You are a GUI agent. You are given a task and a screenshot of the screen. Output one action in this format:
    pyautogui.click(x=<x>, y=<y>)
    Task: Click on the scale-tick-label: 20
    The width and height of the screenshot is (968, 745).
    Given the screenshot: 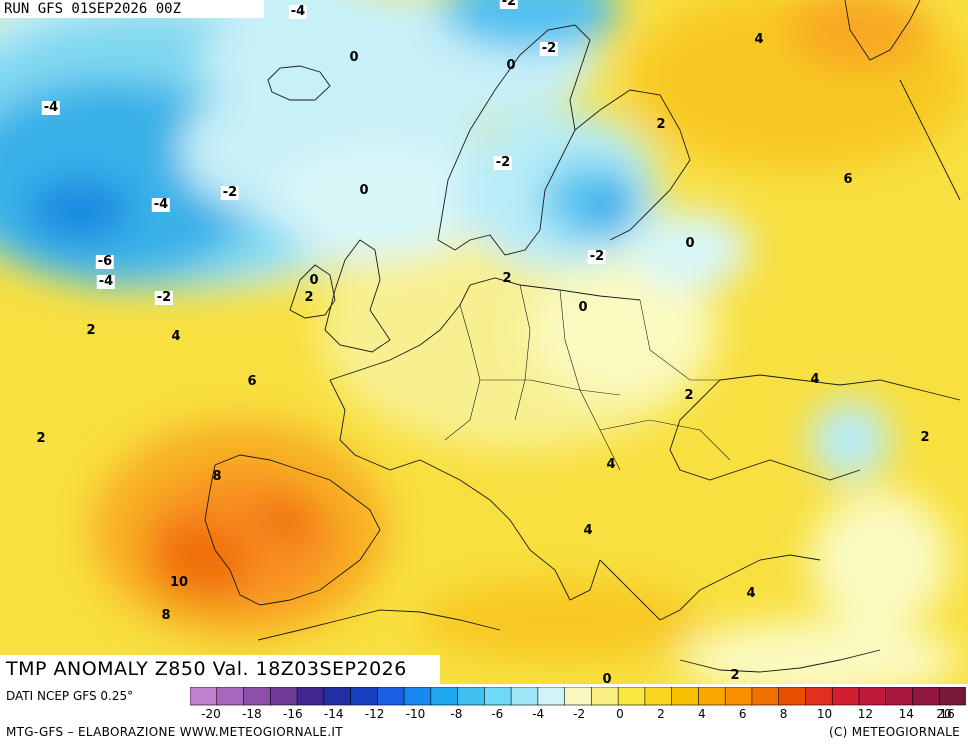 What is the action you would take?
    pyautogui.click(x=944, y=714)
    